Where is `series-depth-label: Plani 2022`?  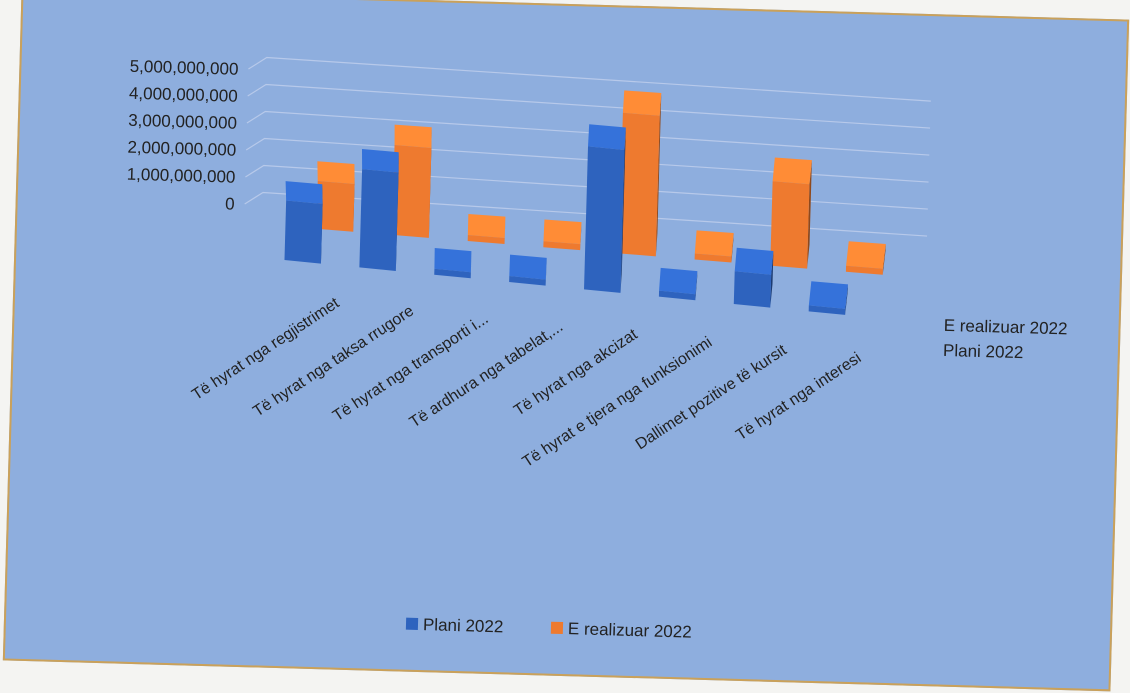 series-depth-label: Plani 2022 is located at coordinates (983, 351).